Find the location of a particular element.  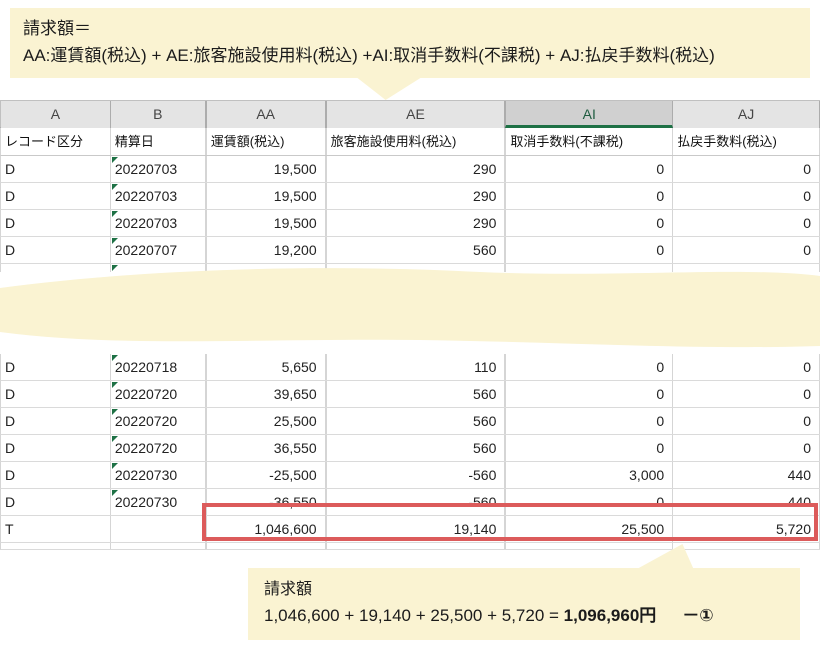

formula-callout-line1: 請求額＝ is located at coordinates (57, 28).